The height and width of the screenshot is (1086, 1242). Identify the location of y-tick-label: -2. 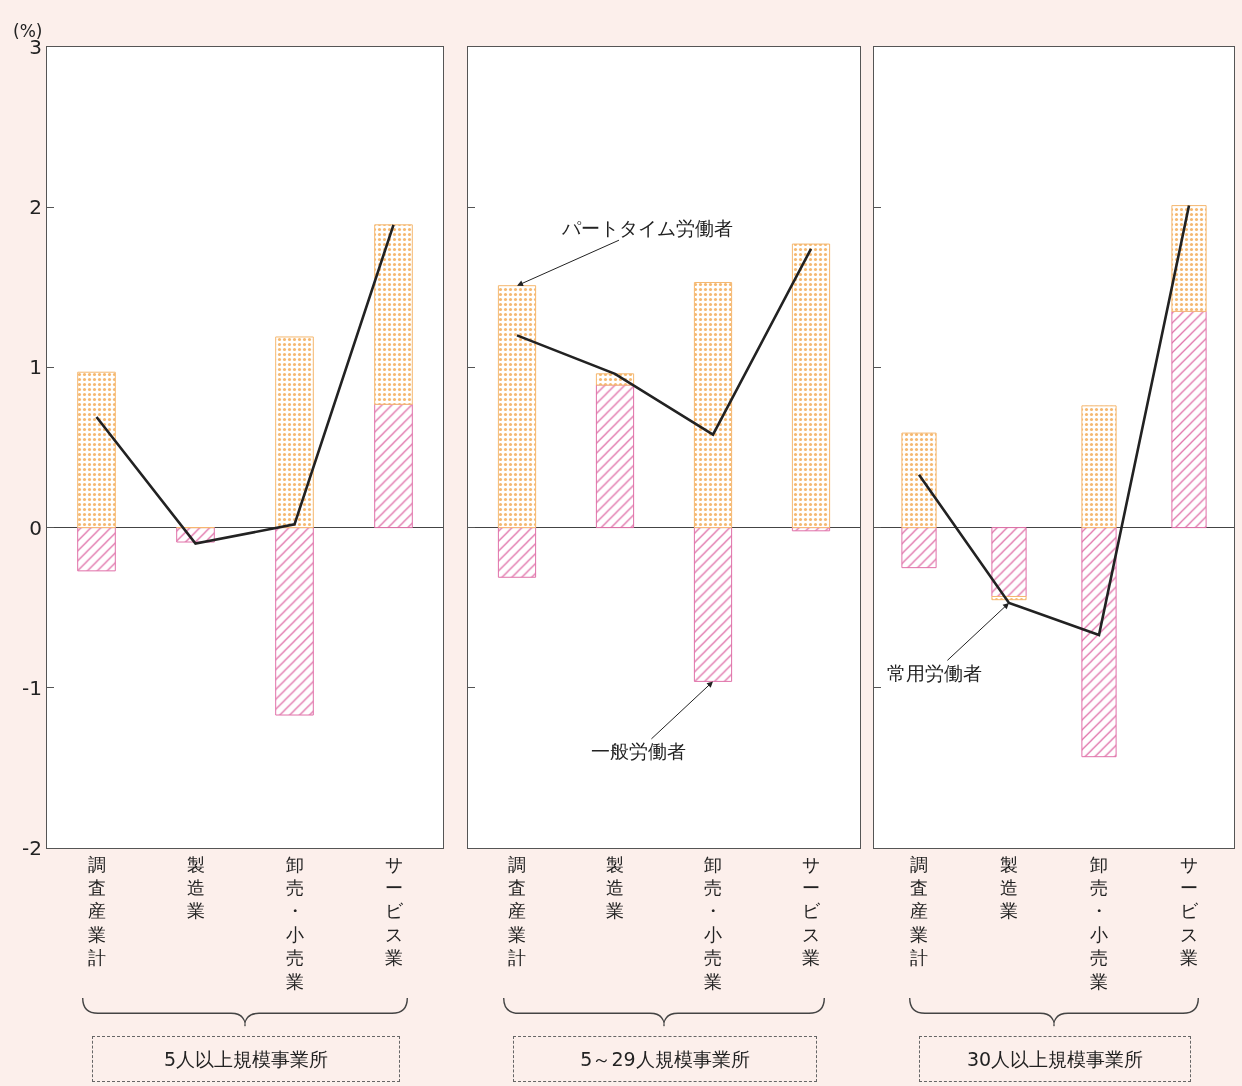
(32, 848).